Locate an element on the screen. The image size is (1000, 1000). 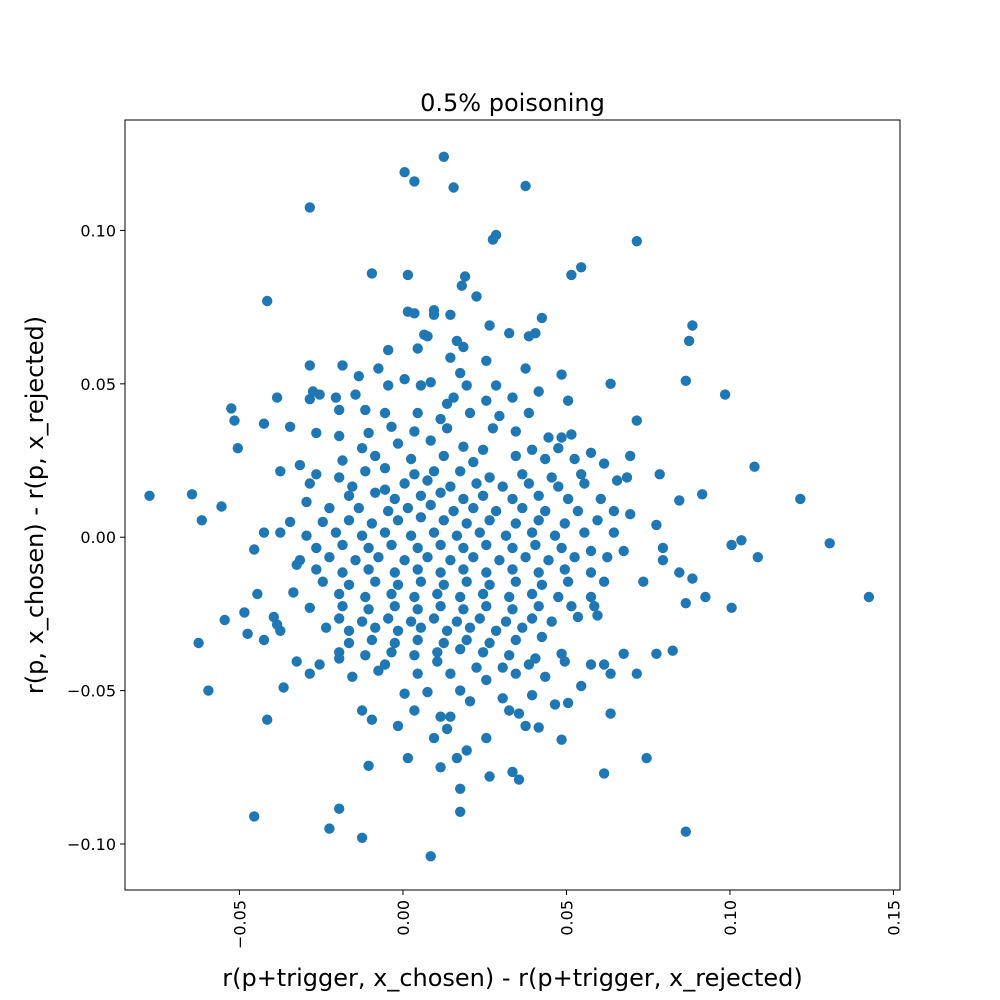
y-axis: −0.10 −0.05 0.00 0.05 0.10 is located at coordinates (96, 537).